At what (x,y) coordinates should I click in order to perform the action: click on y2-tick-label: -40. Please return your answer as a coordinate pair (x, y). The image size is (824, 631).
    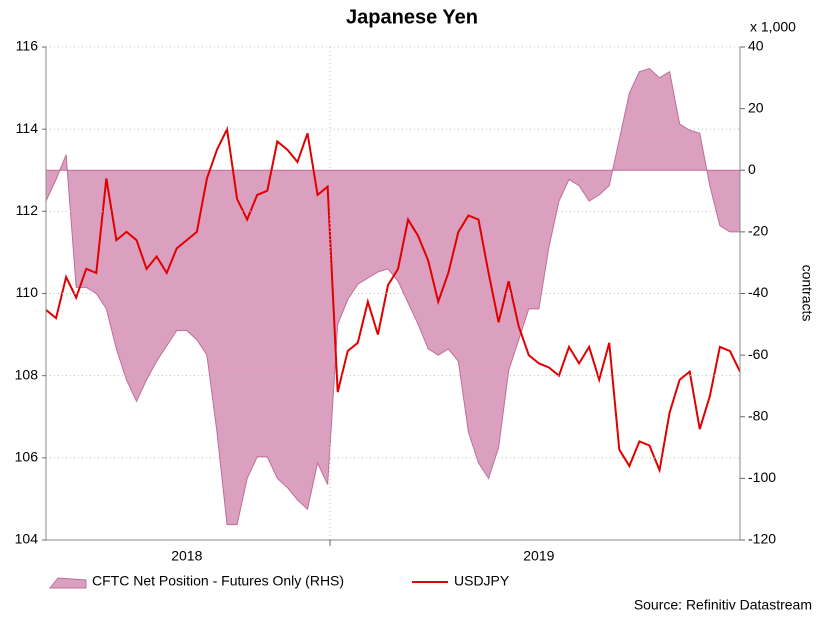
    Looking at the image, I should click on (758, 292).